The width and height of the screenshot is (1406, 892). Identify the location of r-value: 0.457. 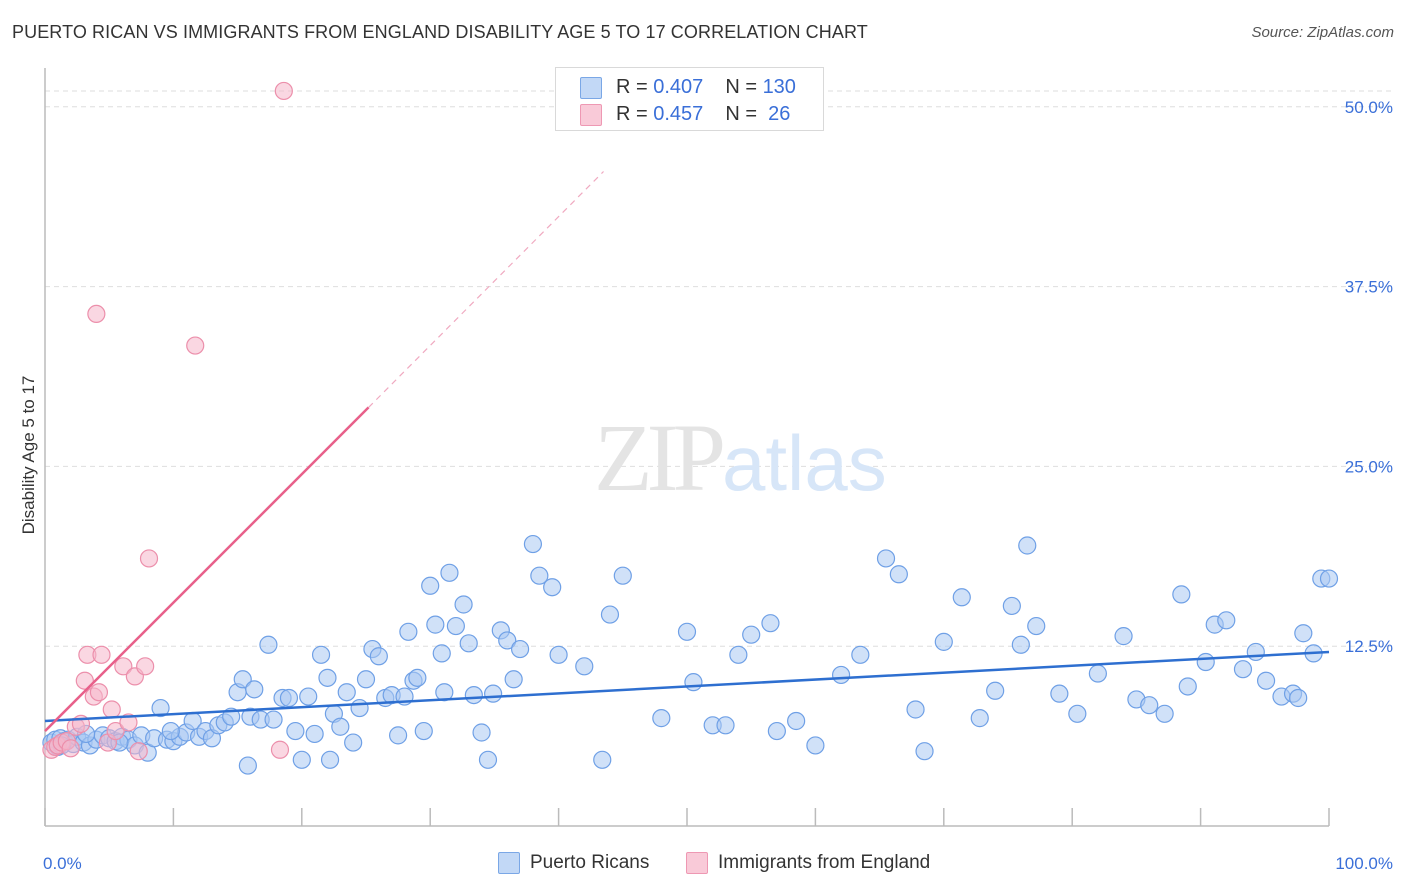
(678, 114).